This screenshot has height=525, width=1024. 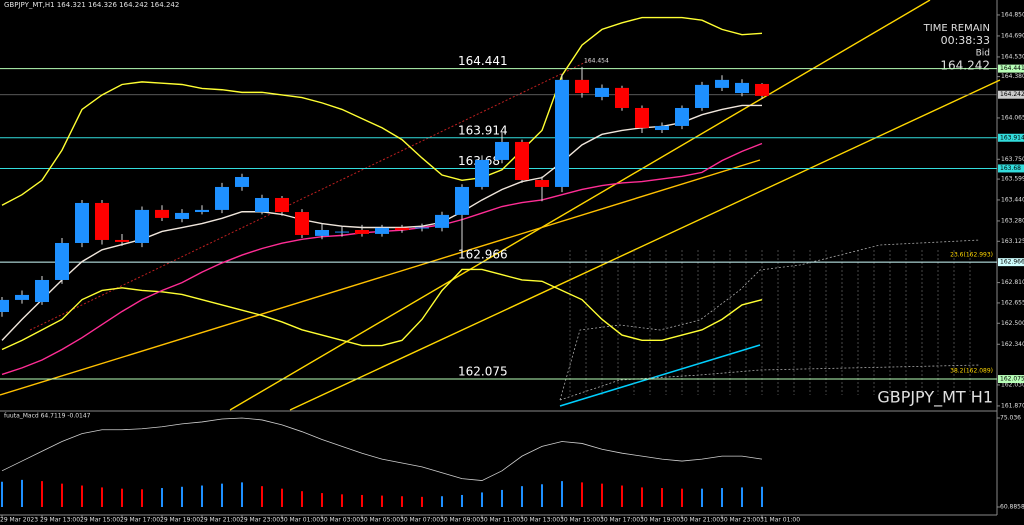 What do you see at coordinates (483, 130) in the screenshot?
I see `level-label: 163.914` at bounding box center [483, 130].